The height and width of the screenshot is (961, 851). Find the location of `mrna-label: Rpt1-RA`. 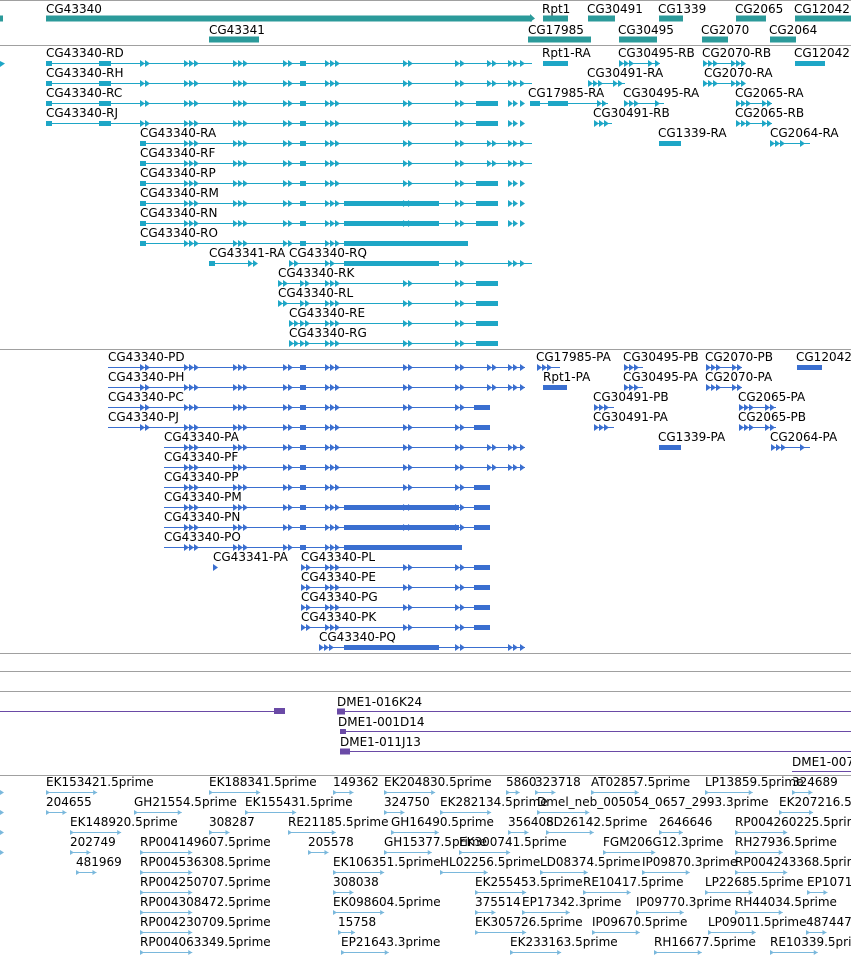

mrna-label: Rpt1-RA is located at coordinates (566, 53).